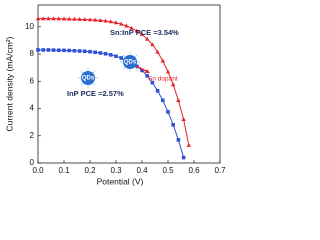 This screenshot has height=240, width=320. I want to click on y-tick-label: 4, so click(32, 108).